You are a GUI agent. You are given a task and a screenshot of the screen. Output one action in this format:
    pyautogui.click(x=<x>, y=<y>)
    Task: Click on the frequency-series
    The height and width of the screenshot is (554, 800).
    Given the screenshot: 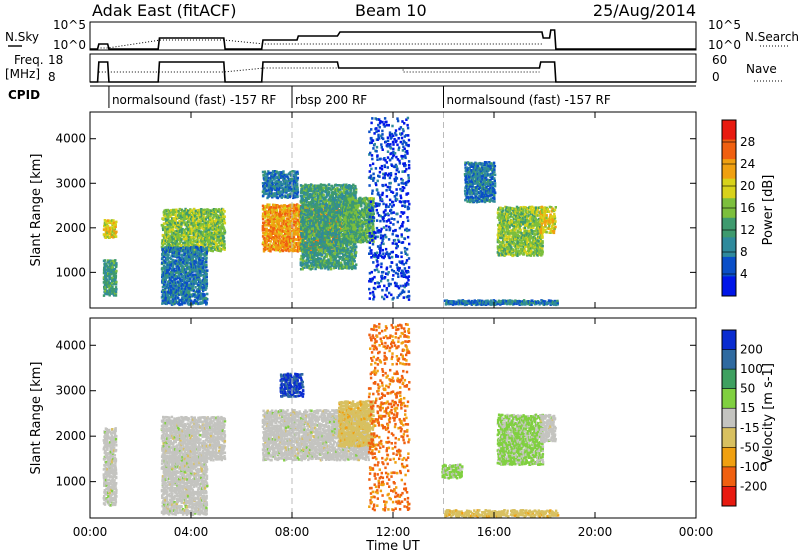 What is the action you would take?
    pyautogui.click(x=393, y=72)
    